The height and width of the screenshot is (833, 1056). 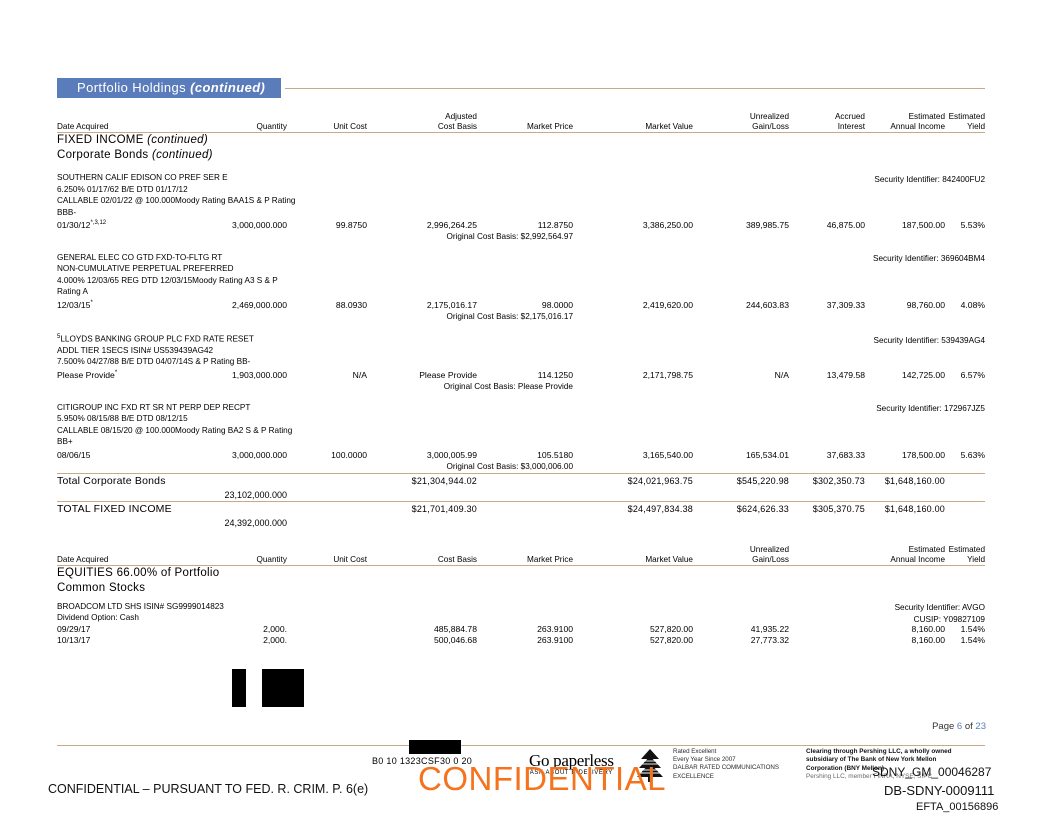 What do you see at coordinates (145, 269) in the screenshot?
I see `holding-description-line: NON-CUMULATIVE PERPETUAL PREFERRED` at bounding box center [145, 269].